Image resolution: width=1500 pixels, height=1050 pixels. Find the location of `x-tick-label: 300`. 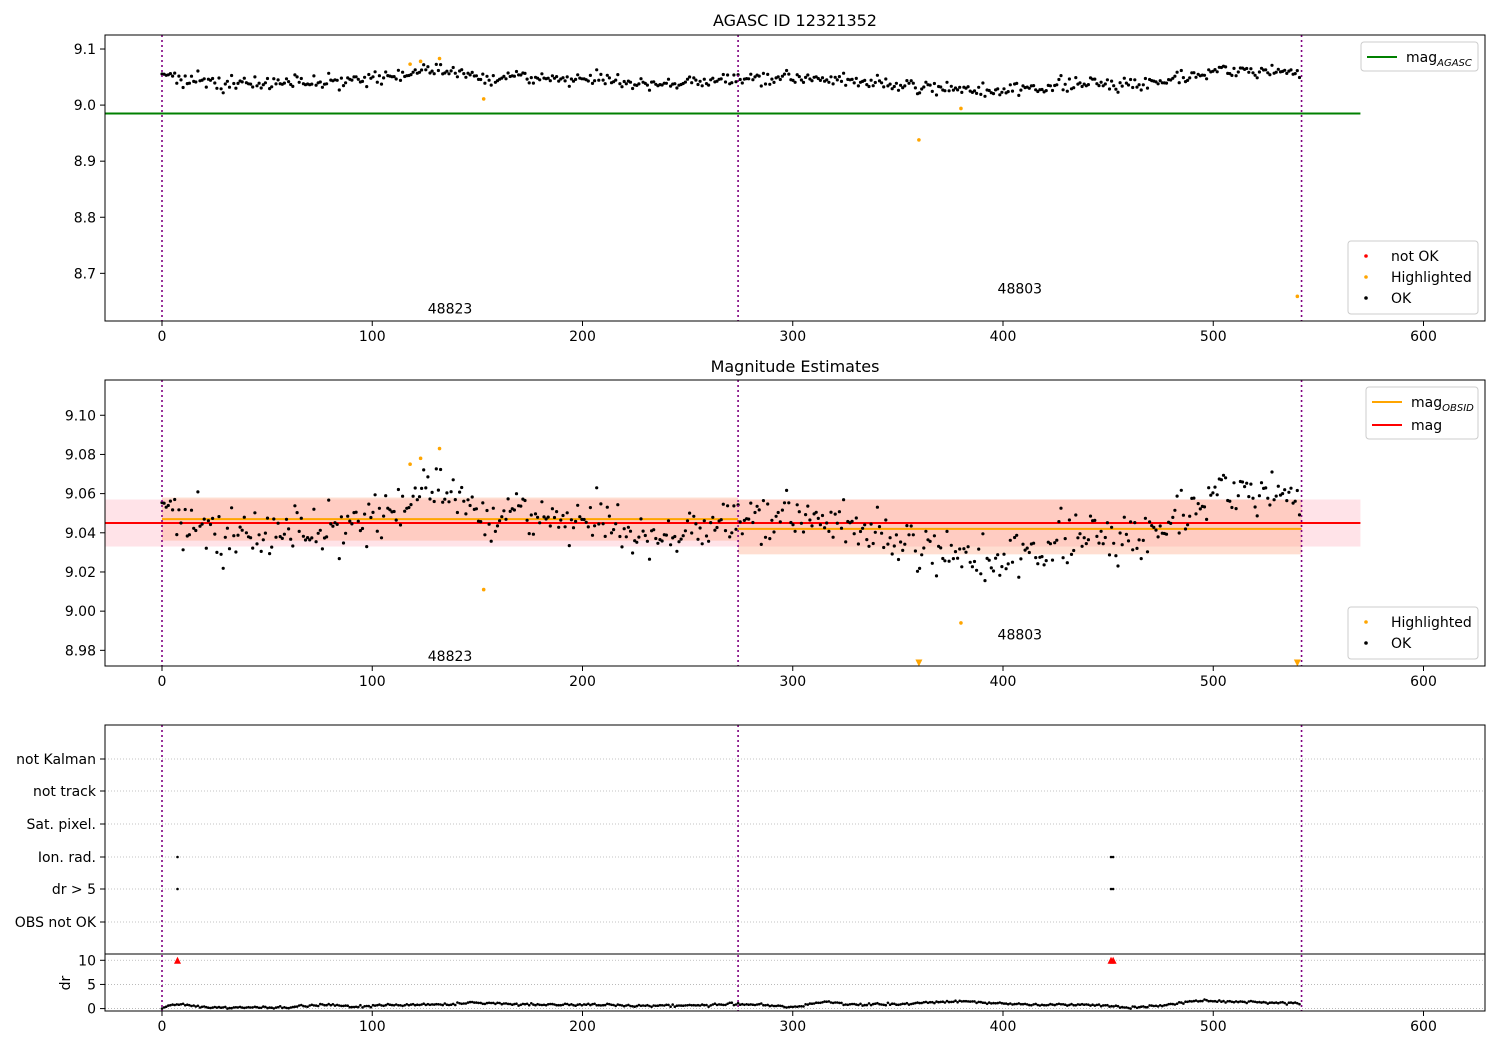

x-tick-label: 300 is located at coordinates (792, 337).